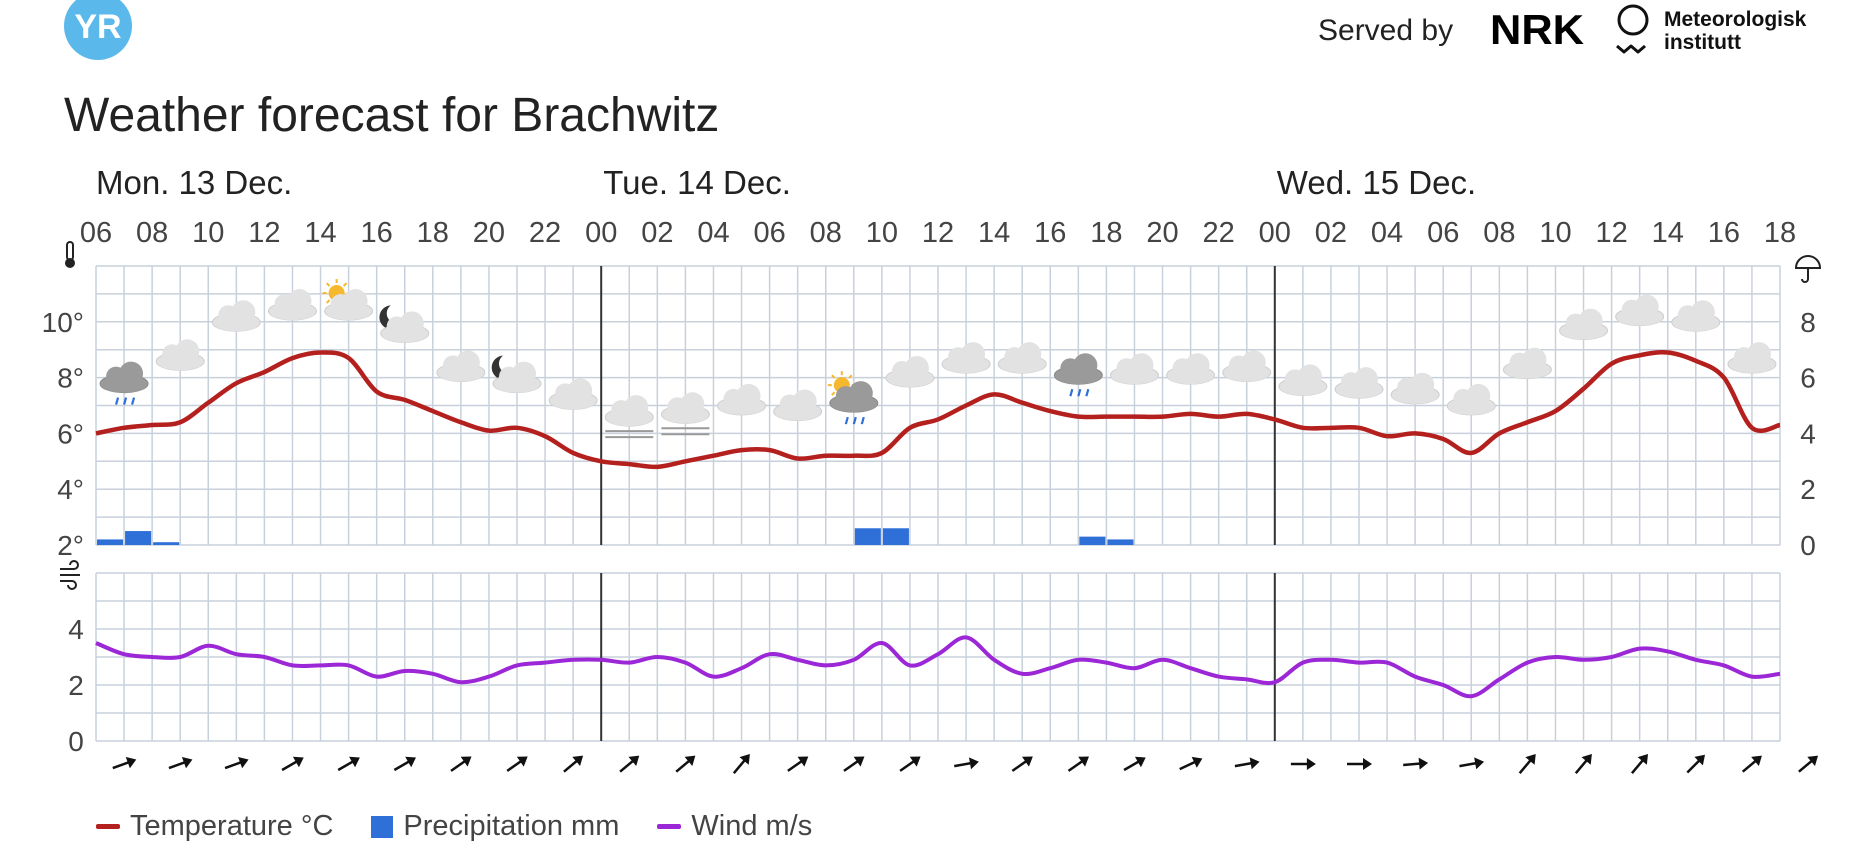 This screenshot has height=848, width=1860. I want to click on legend-swatch-wind, so click(669, 826).